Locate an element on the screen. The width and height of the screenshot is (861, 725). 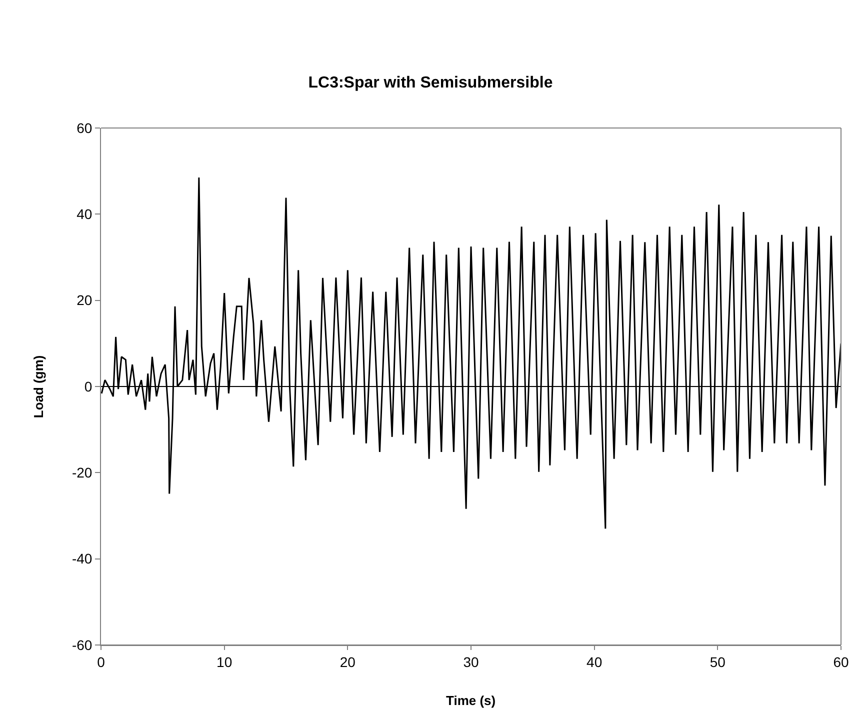
x-tick-label: 20 is located at coordinates (348, 662).